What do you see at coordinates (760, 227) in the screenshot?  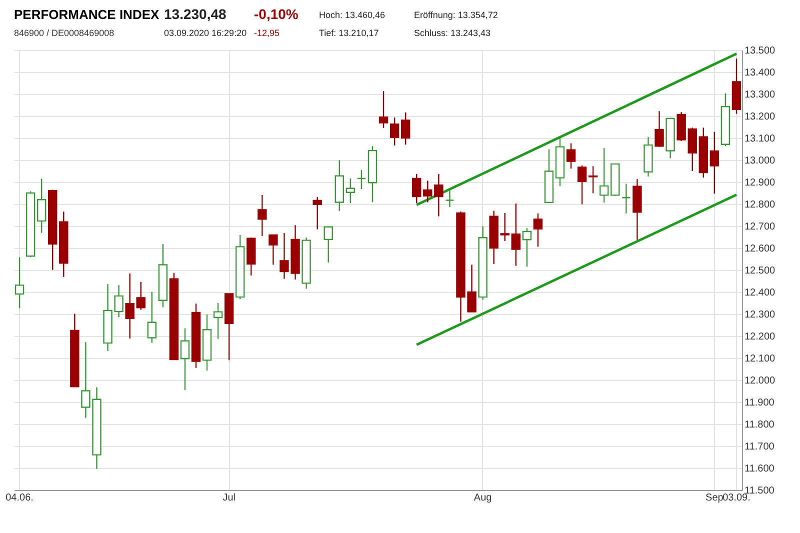 I see `y-tick-label: 12.700` at bounding box center [760, 227].